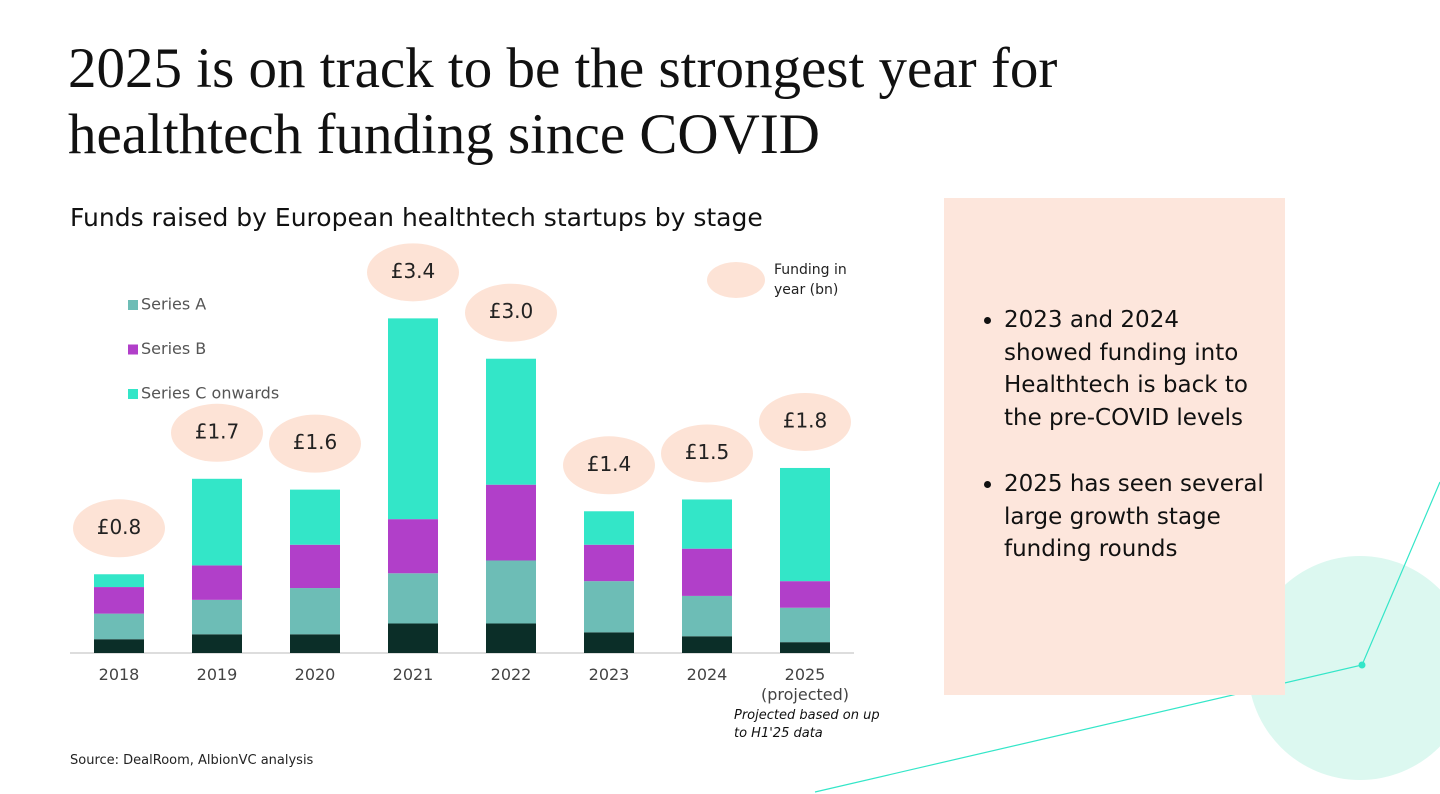  I want to click on total-label: £1.5, so click(707, 452).